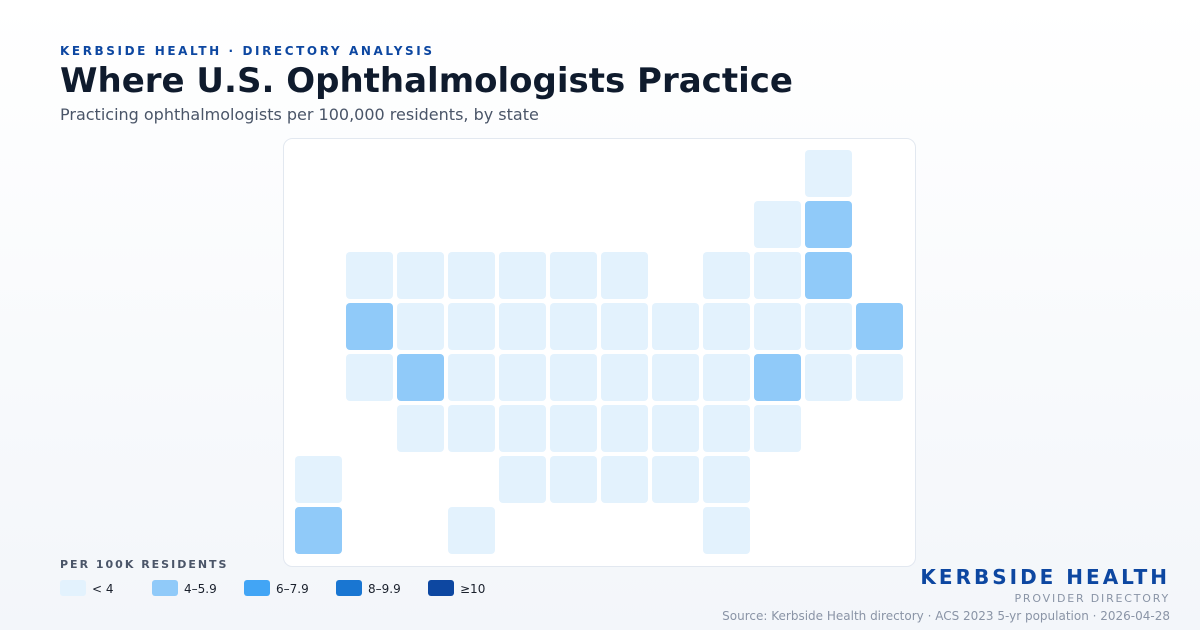 Image resolution: width=1200 pixels, height=630 pixels. Describe the element at coordinates (1093, 598) in the screenshot. I see `tagline: PROVIDER DIRECTORY` at that location.